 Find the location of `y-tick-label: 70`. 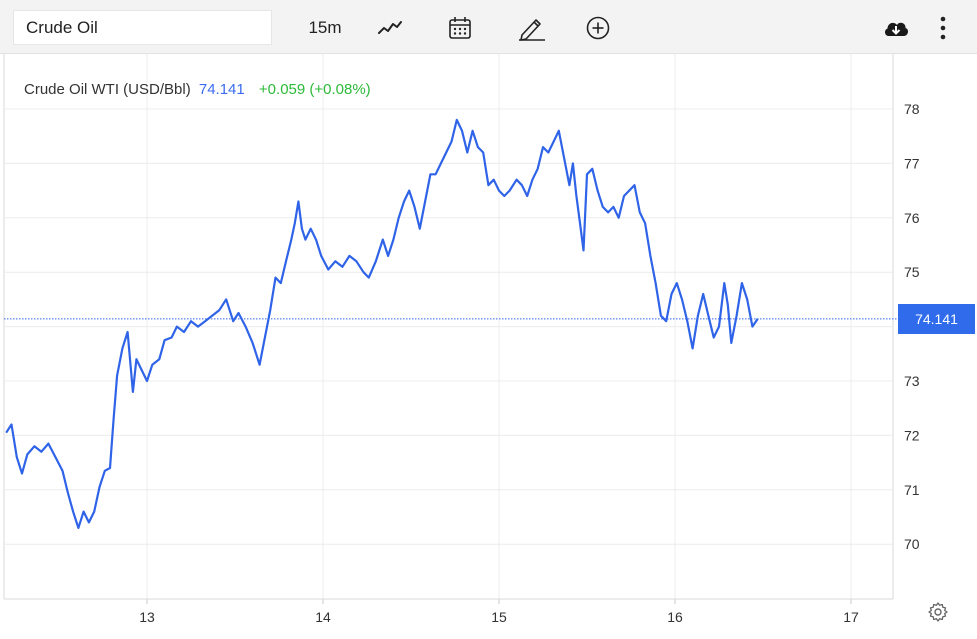

y-tick-label: 70 is located at coordinates (912, 544).